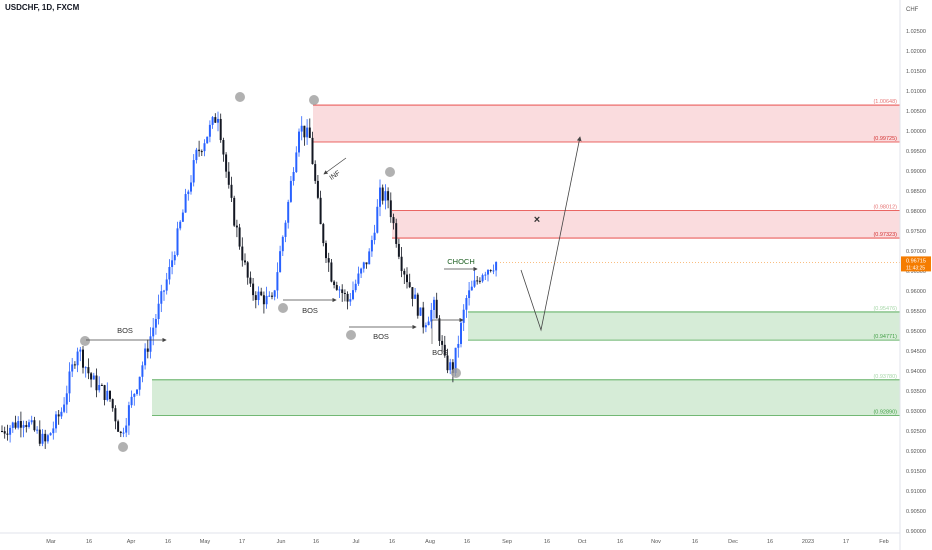  Describe the element at coordinates (916, 392) in the screenshot. I see `y-tick-label: 0.93500` at that location.